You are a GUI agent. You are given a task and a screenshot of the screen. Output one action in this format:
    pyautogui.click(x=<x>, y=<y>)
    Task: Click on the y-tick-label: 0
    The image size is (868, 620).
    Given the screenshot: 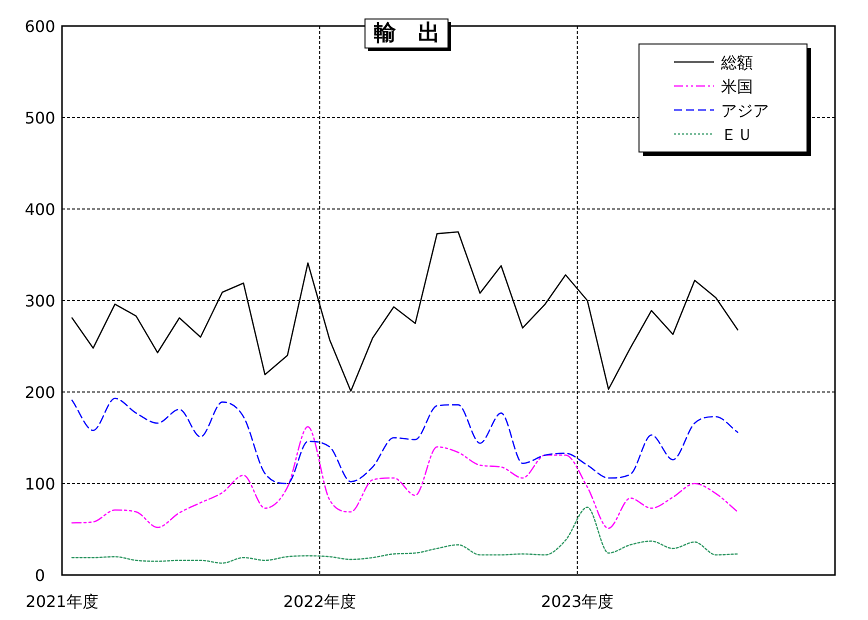 What is the action you would take?
    pyautogui.click(x=40, y=575)
    